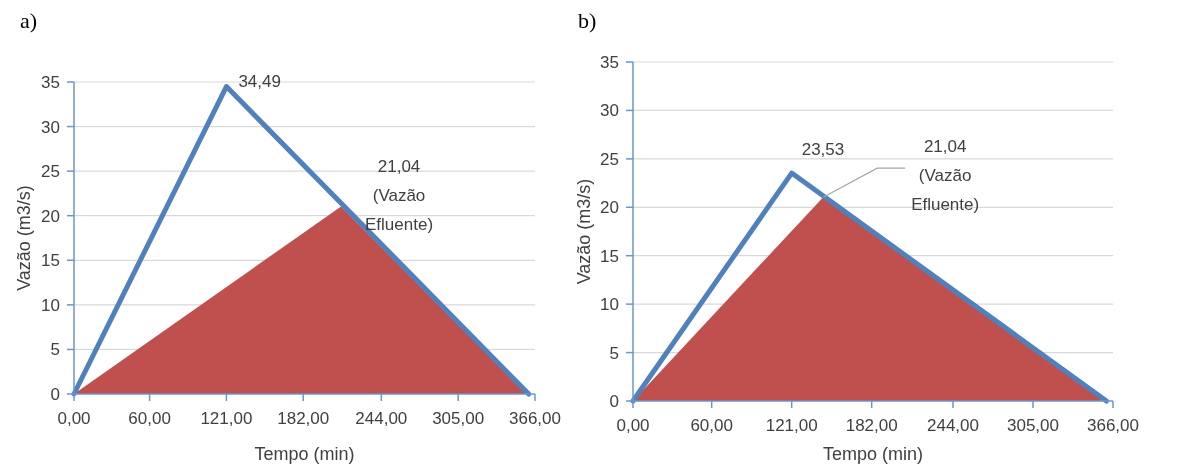 The height and width of the screenshot is (469, 1177). Describe the element at coordinates (29, 20) in the screenshot. I see `chart-title: a)` at that location.